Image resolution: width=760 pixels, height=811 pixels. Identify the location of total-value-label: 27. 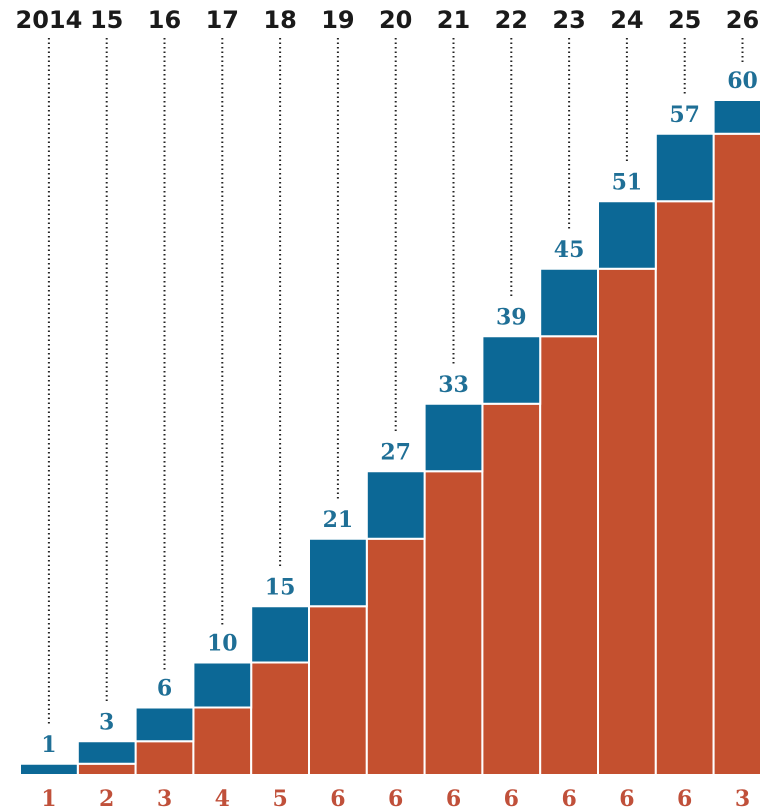
(395, 452).